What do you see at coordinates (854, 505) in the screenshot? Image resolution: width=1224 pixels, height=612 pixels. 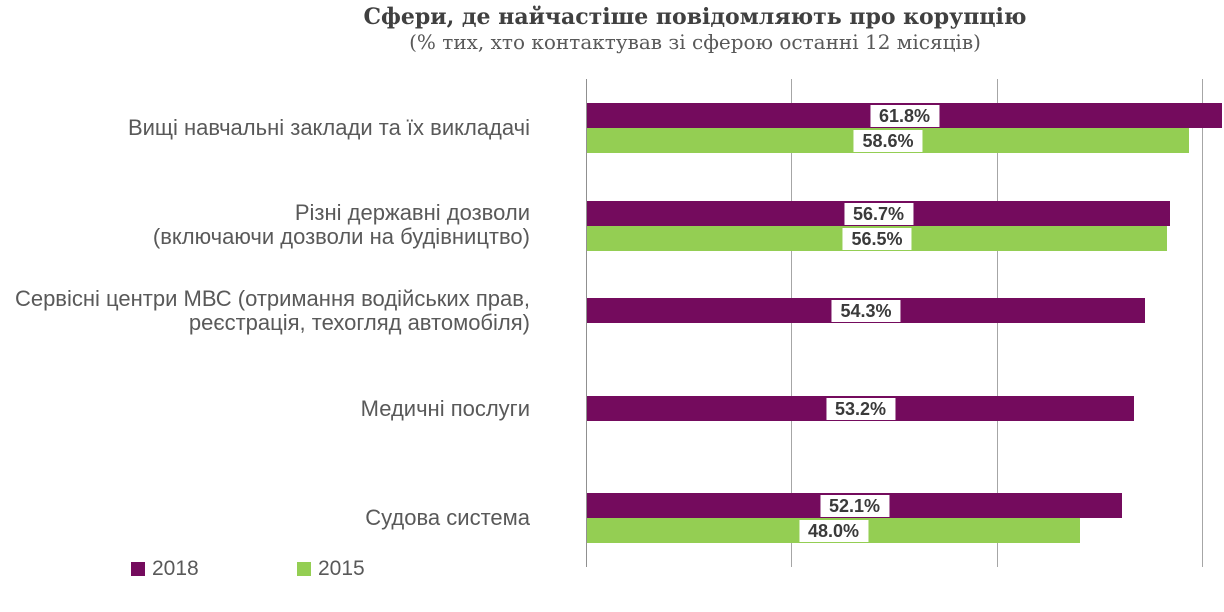 I see `bar-value-label-2018-row5: 52.1%` at bounding box center [854, 505].